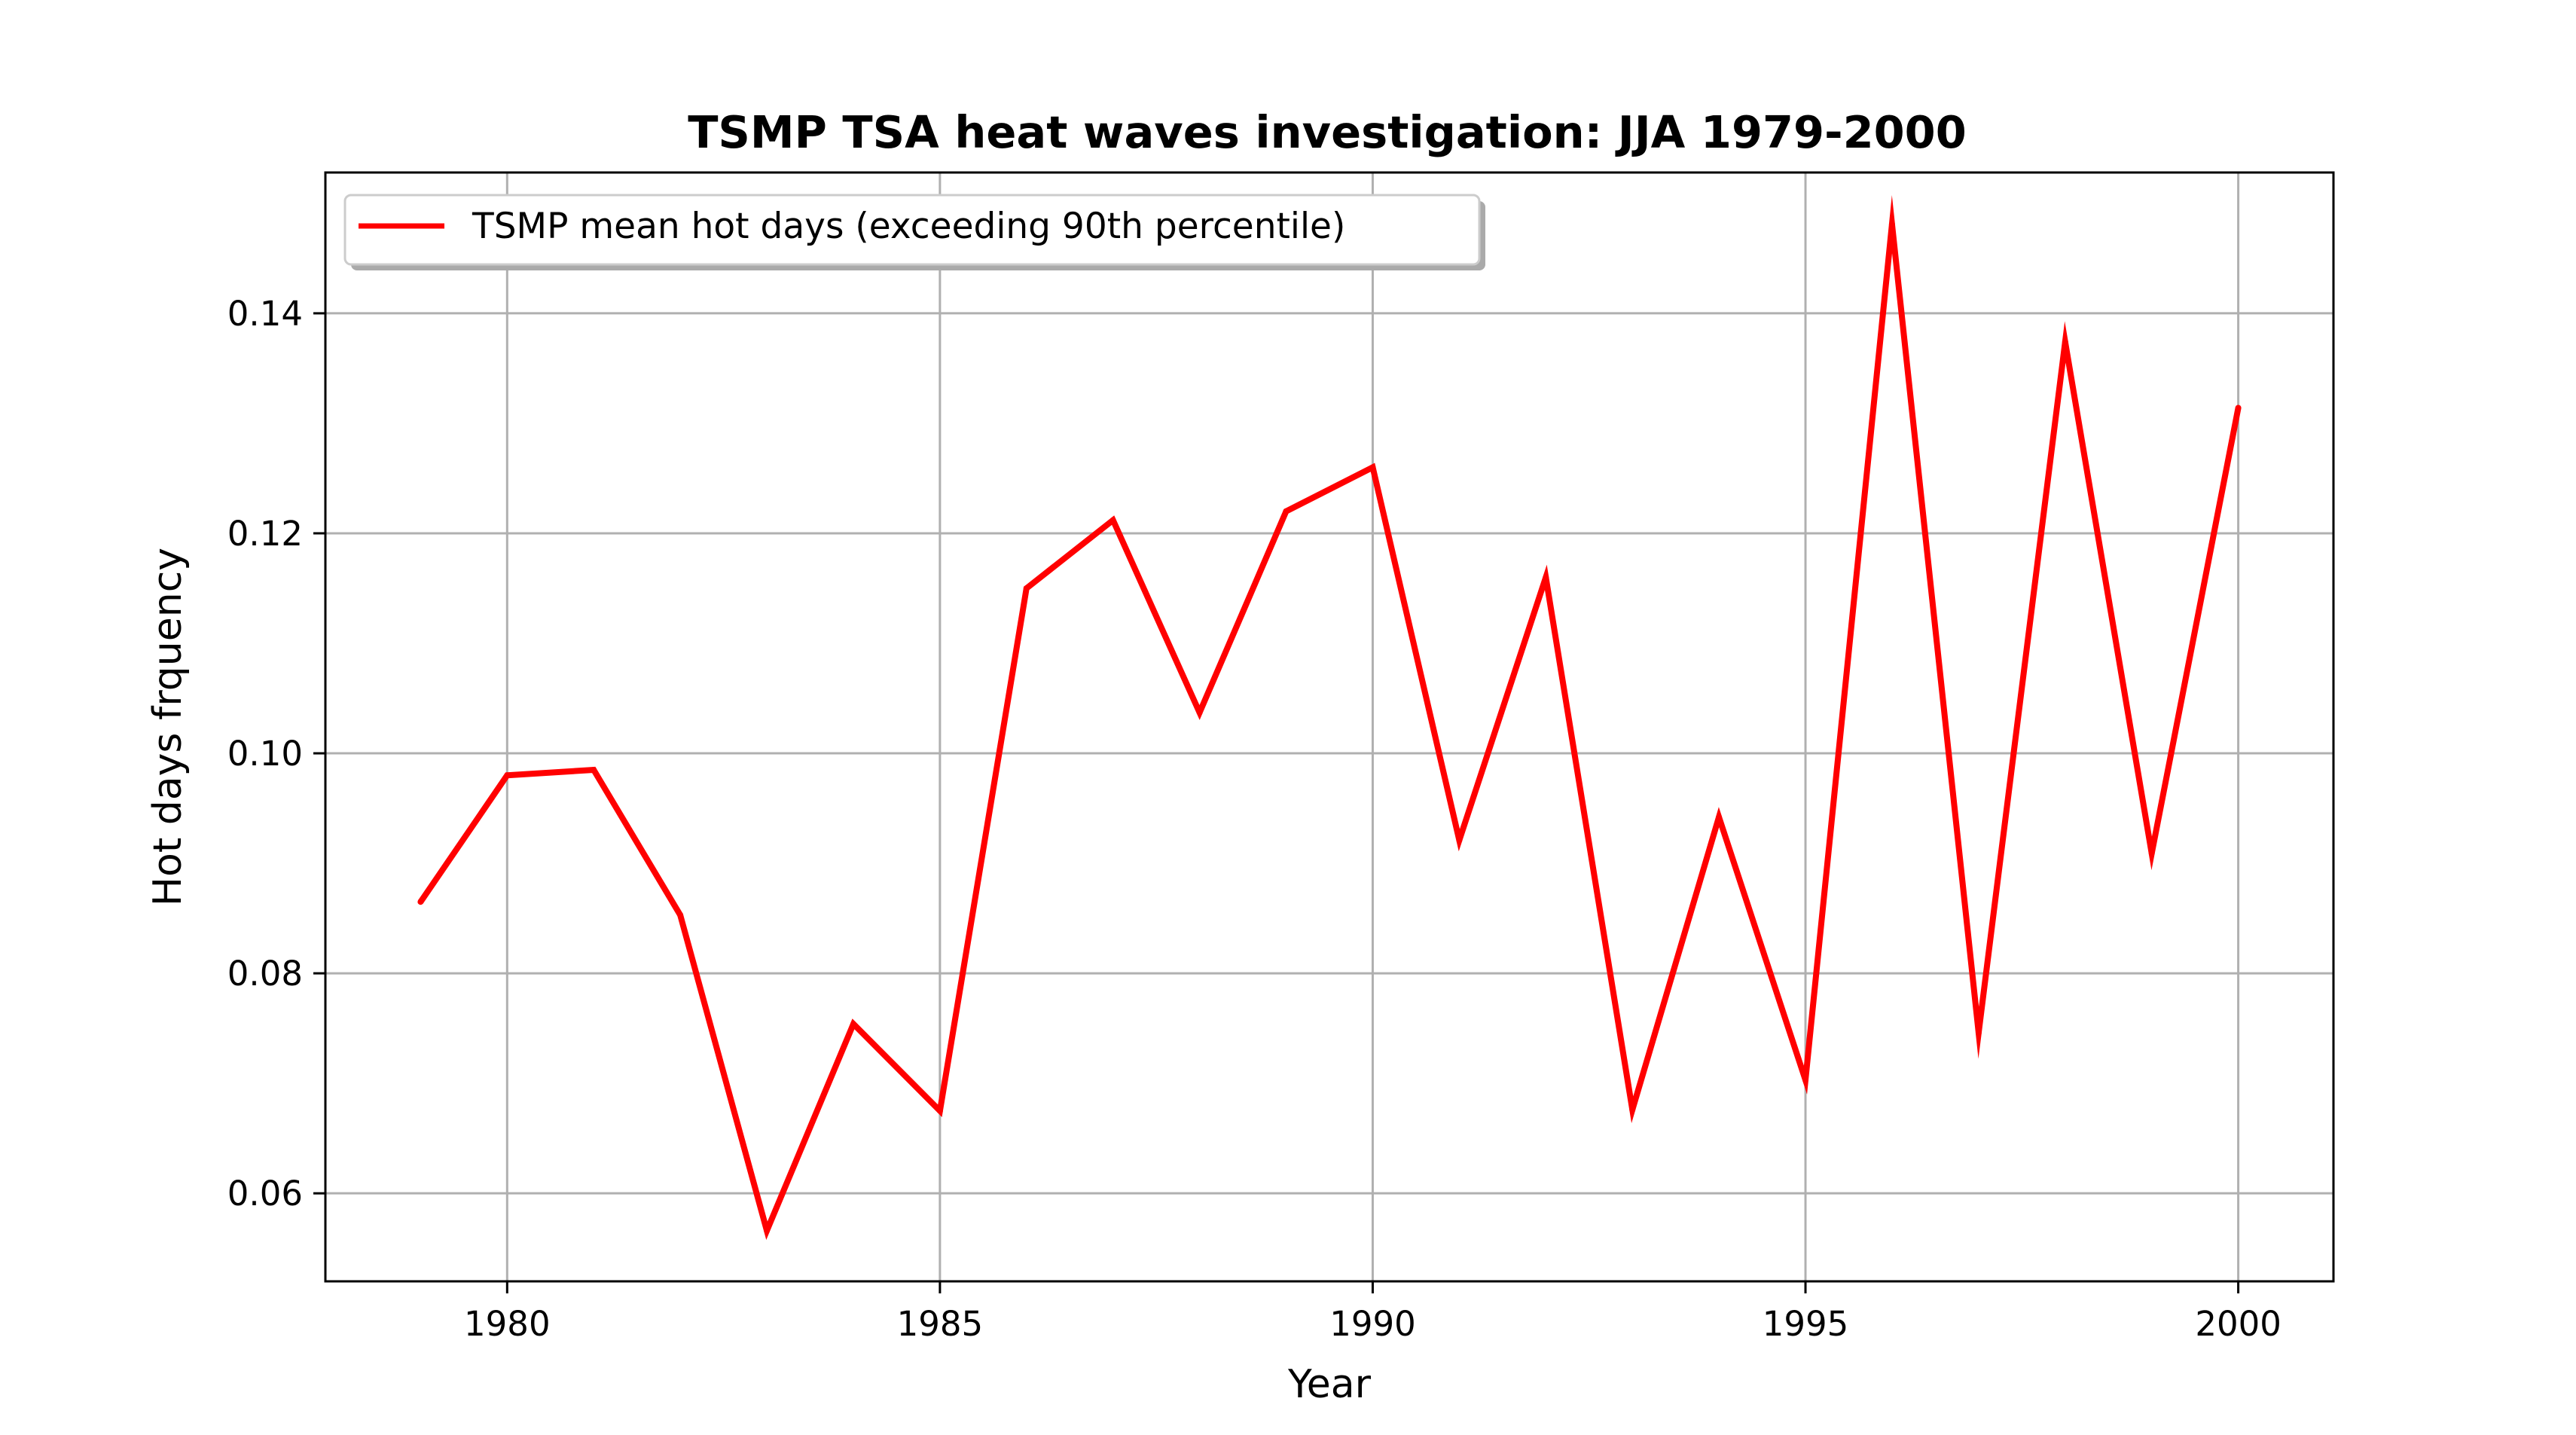  Describe the element at coordinates (265, 754) in the screenshot. I see `y-tick-label: 0.10` at that location.